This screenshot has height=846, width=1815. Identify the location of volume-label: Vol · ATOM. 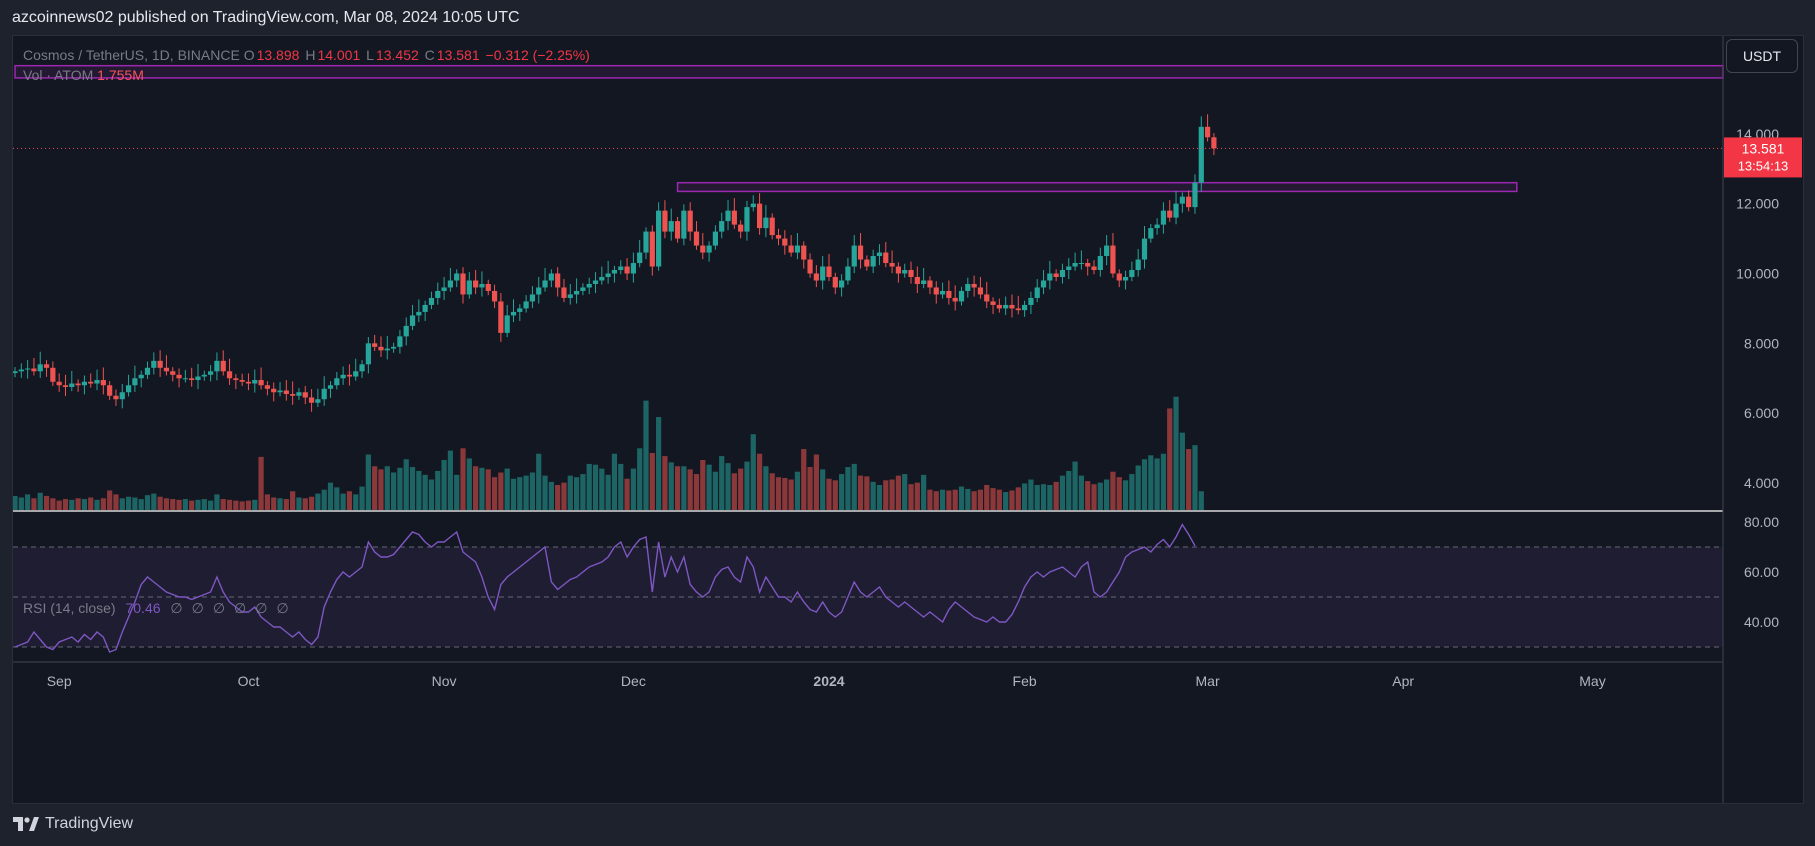
(58, 75).